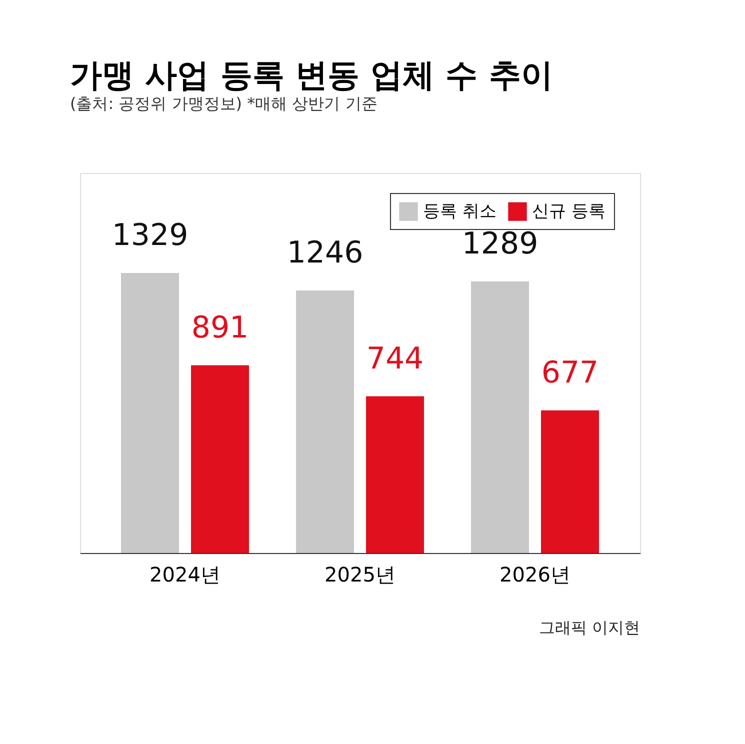 The width and height of the screenshot is (745, 744). Describe the element at coordinates (395, 358) in the screenshot. I see `data-label: 744` at that location.